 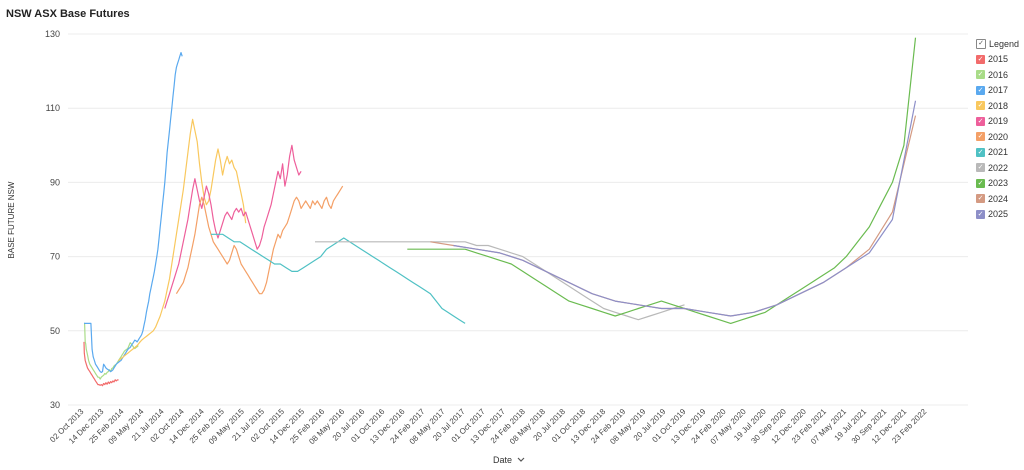 I want to click on legend-label: 2019, so click(x=998, y=121).